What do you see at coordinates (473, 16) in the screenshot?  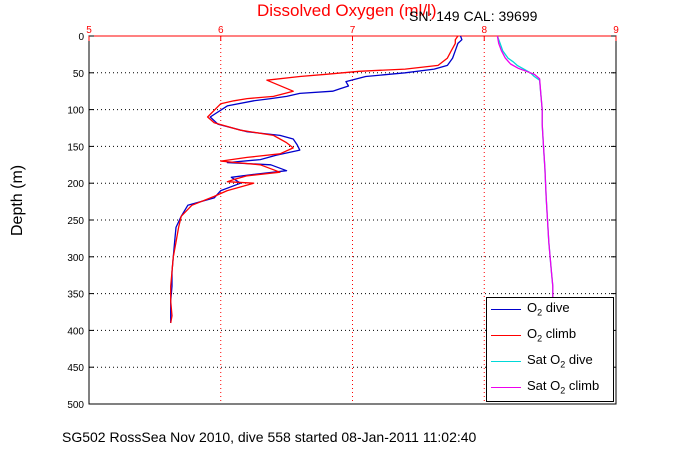 I see `serial-calibration-text: SN: 149 CAL: 39699` at bounding box center [473, 16].